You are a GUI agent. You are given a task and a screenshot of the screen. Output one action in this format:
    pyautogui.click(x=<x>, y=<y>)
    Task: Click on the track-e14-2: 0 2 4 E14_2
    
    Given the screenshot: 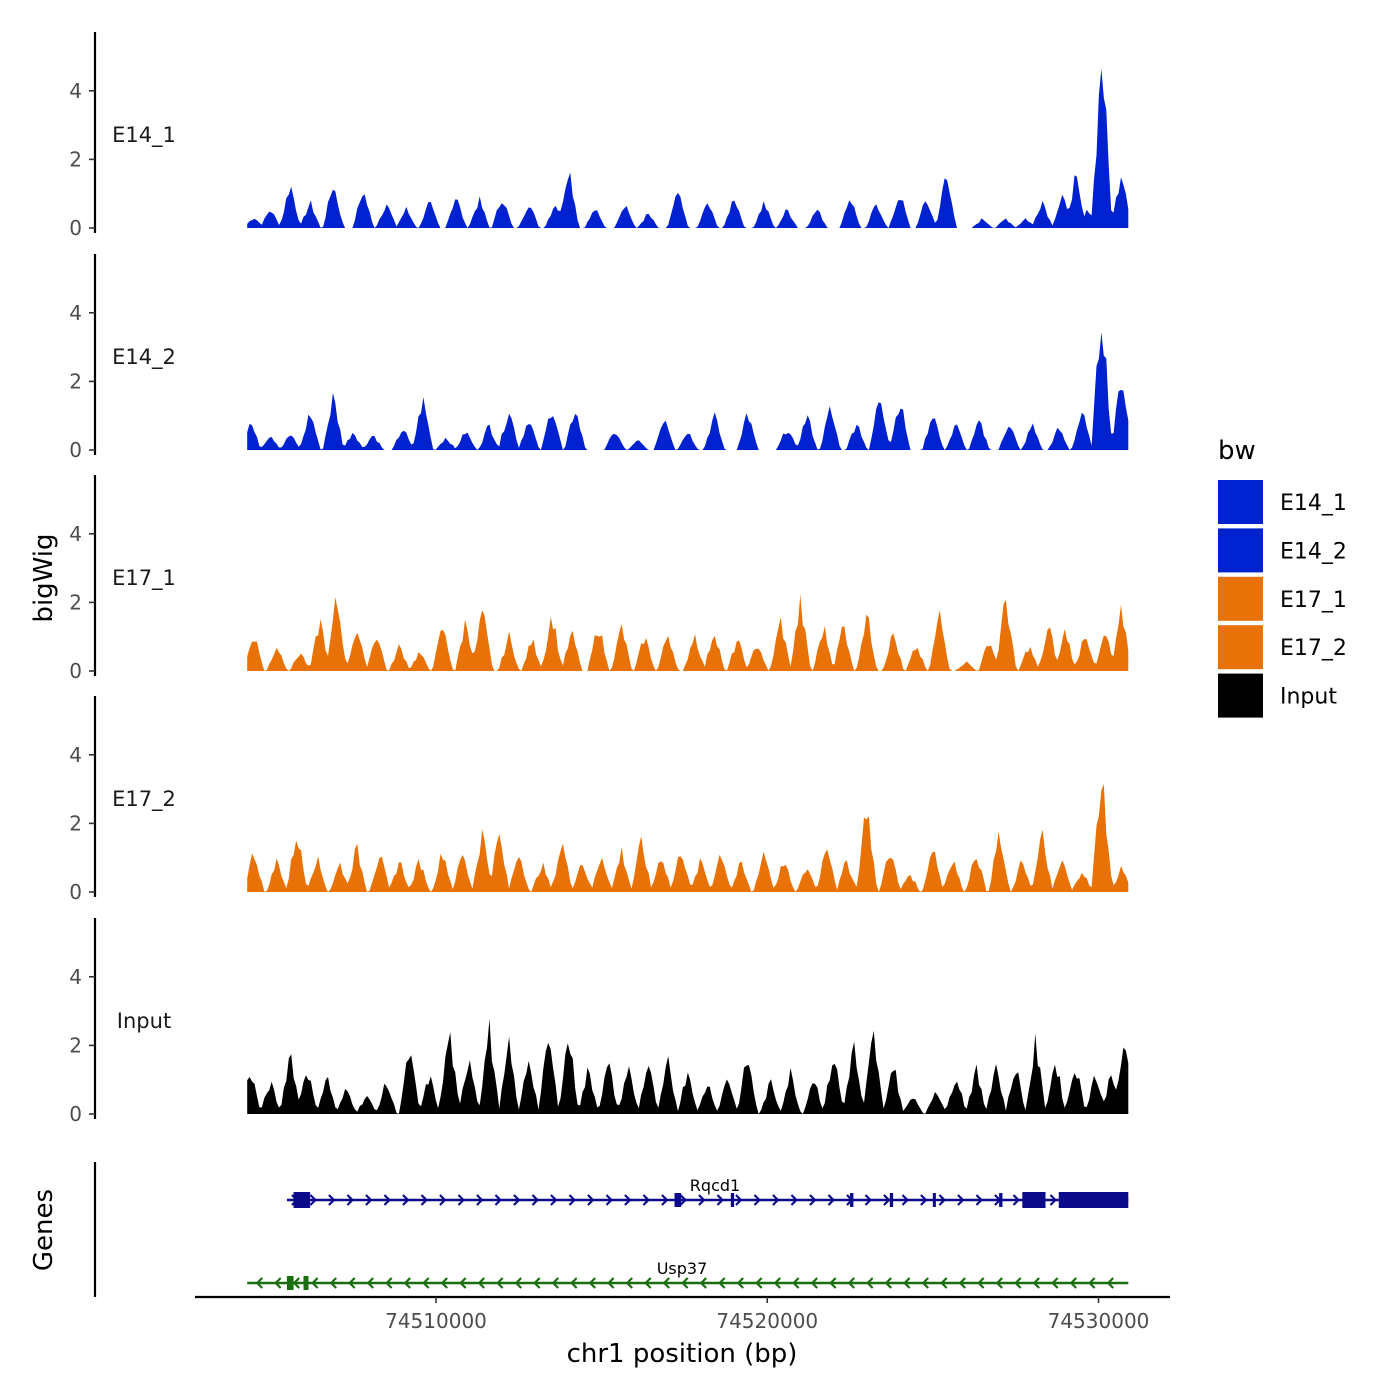 What is the action you would take?
    pyautogui.click(x=599, y=358)
    